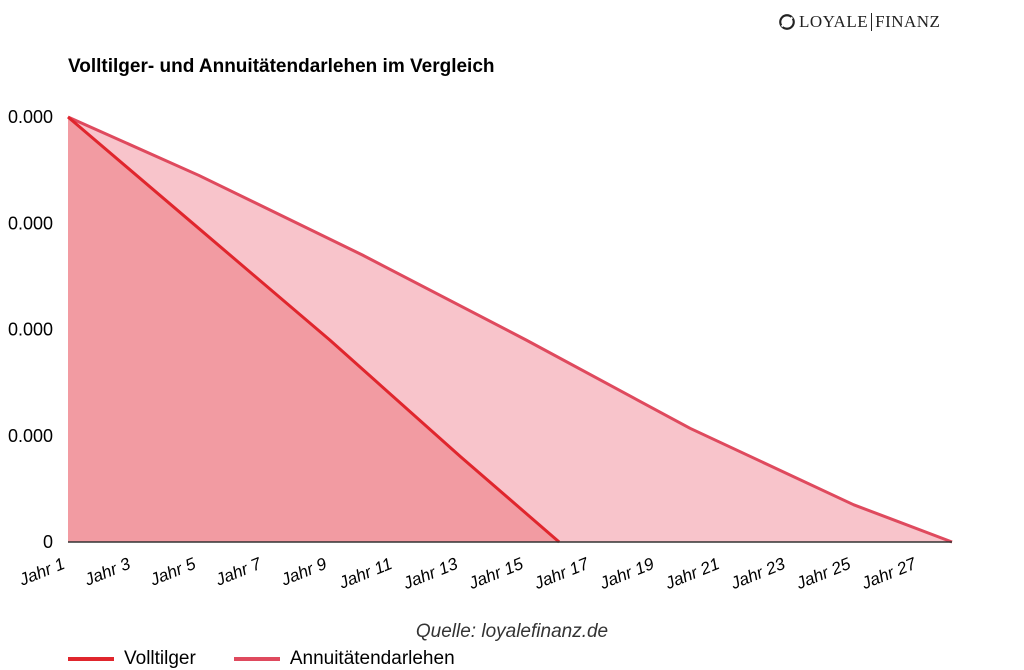 This screenshot has height=670, width=1024. I want to click on logo-text-right: FINANZ, so click(908, 21).